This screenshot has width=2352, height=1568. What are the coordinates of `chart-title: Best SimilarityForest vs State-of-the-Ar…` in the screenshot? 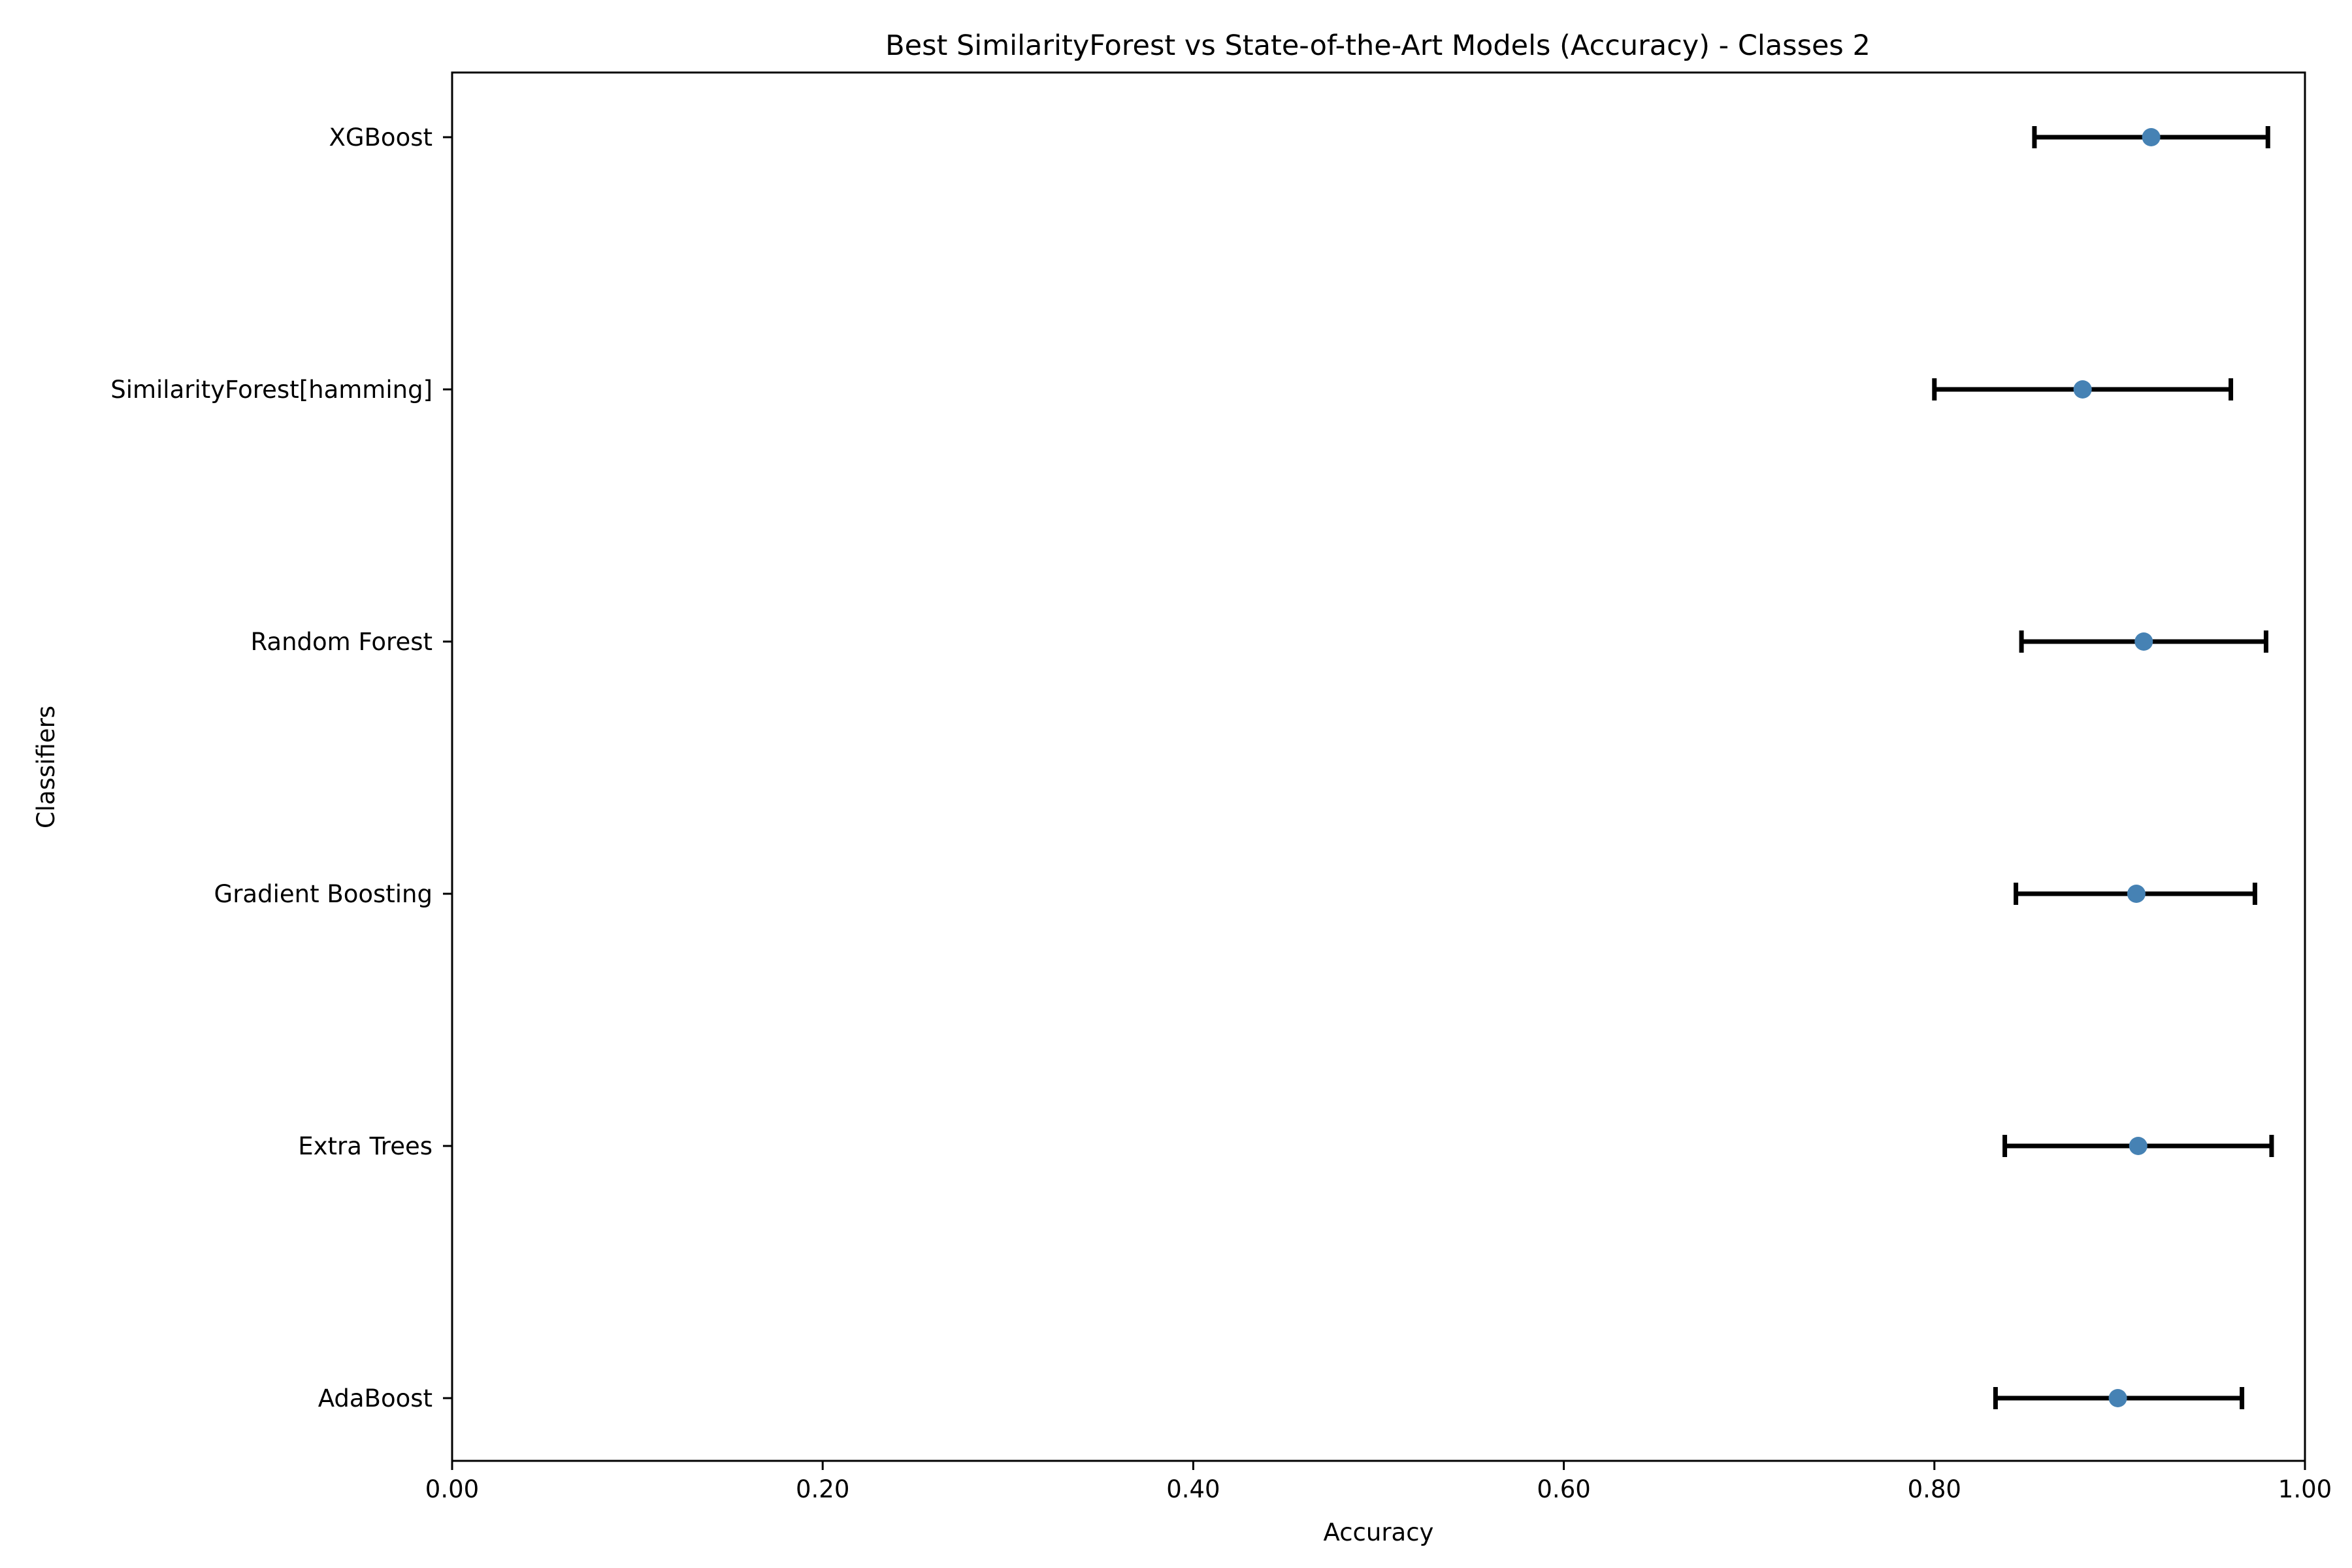 It's located at (1377, 45).